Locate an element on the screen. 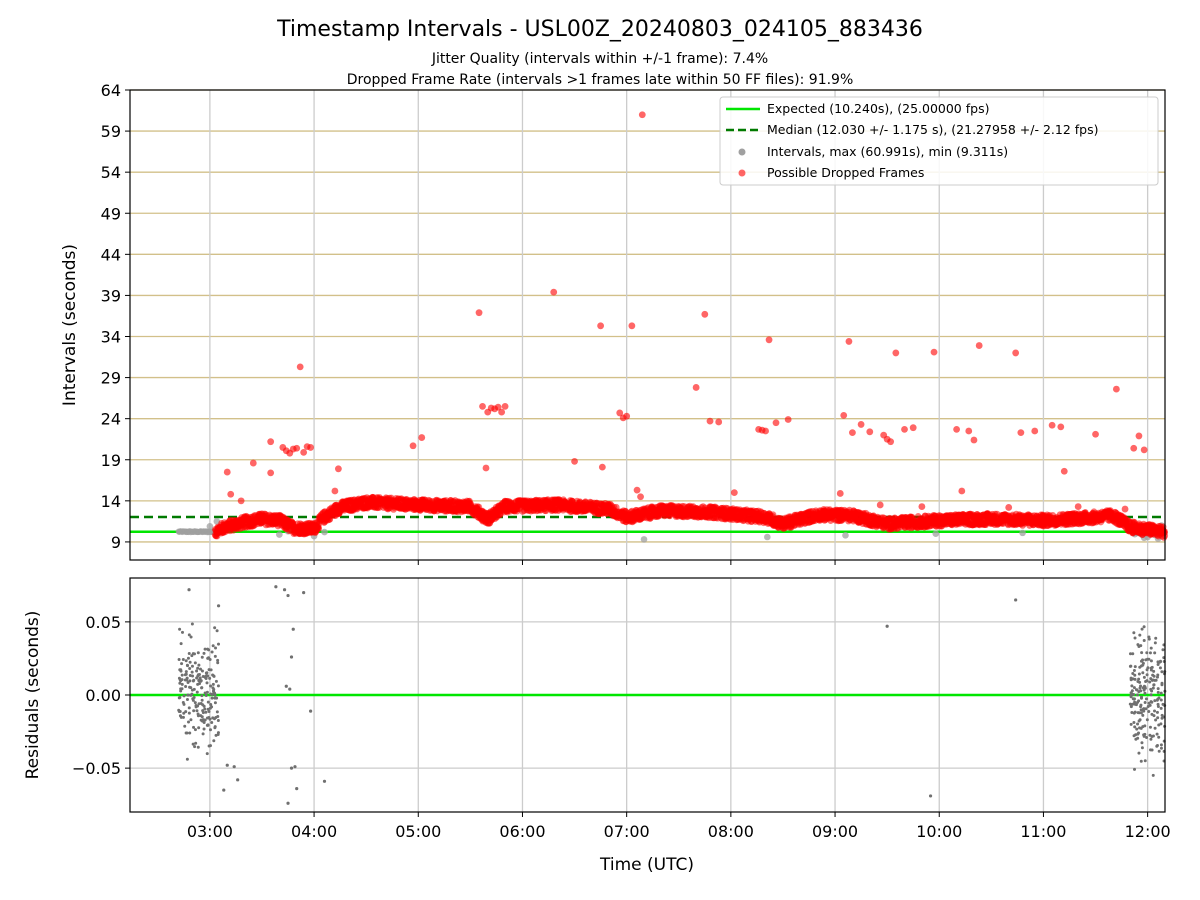  y-tick-label: 54 is located at coordinates (111, 172).